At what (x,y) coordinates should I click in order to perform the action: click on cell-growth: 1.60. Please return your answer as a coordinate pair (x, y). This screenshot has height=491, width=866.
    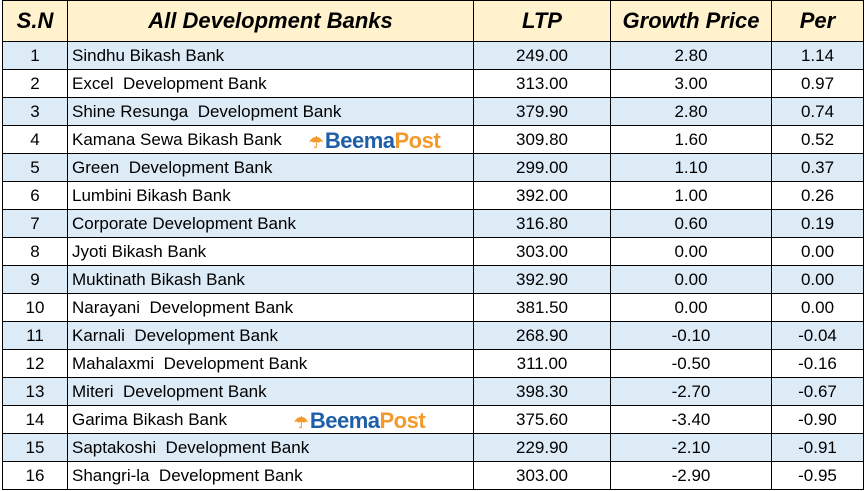
    Looking at the image, I should click on (691, 139).